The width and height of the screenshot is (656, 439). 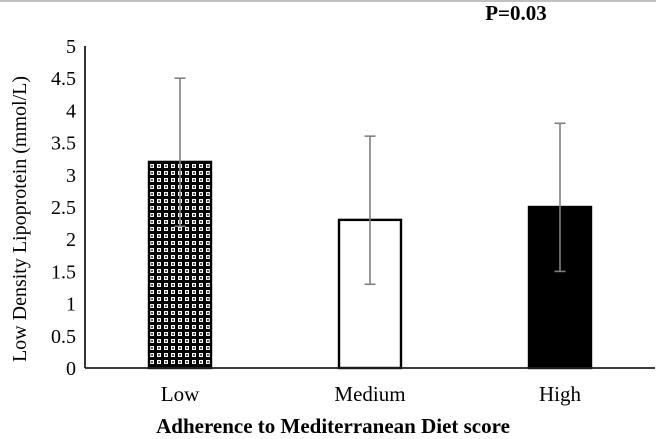 I want to click on y-tick-label: 0.5, so click(x=63, y=337).